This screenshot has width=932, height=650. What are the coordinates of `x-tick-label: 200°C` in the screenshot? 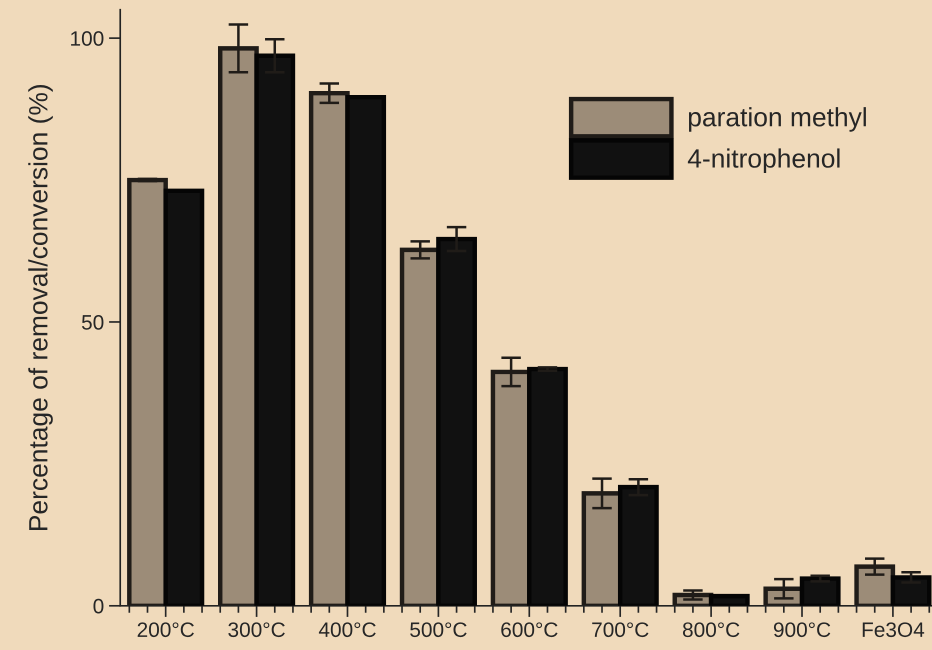 It's located at (166, 630).